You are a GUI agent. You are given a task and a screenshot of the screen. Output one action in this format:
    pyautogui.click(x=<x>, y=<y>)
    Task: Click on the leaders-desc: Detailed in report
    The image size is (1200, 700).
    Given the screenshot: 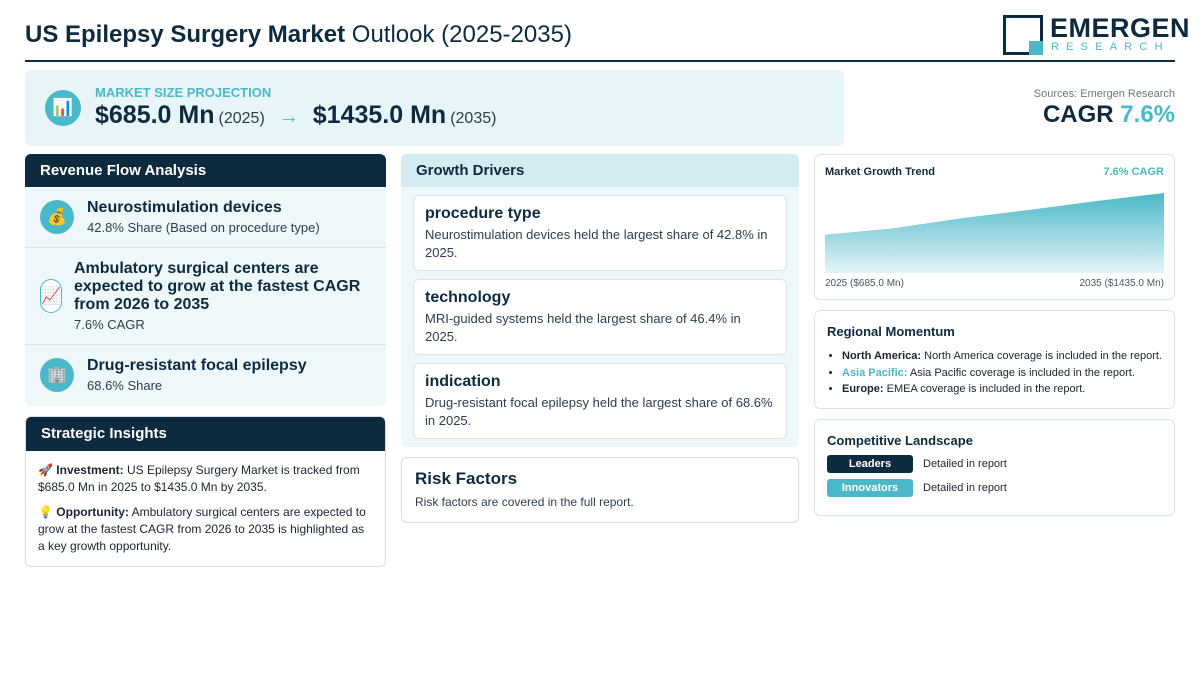 What is the action you would take?
    pyautogui.click(x=965, y=464)
    